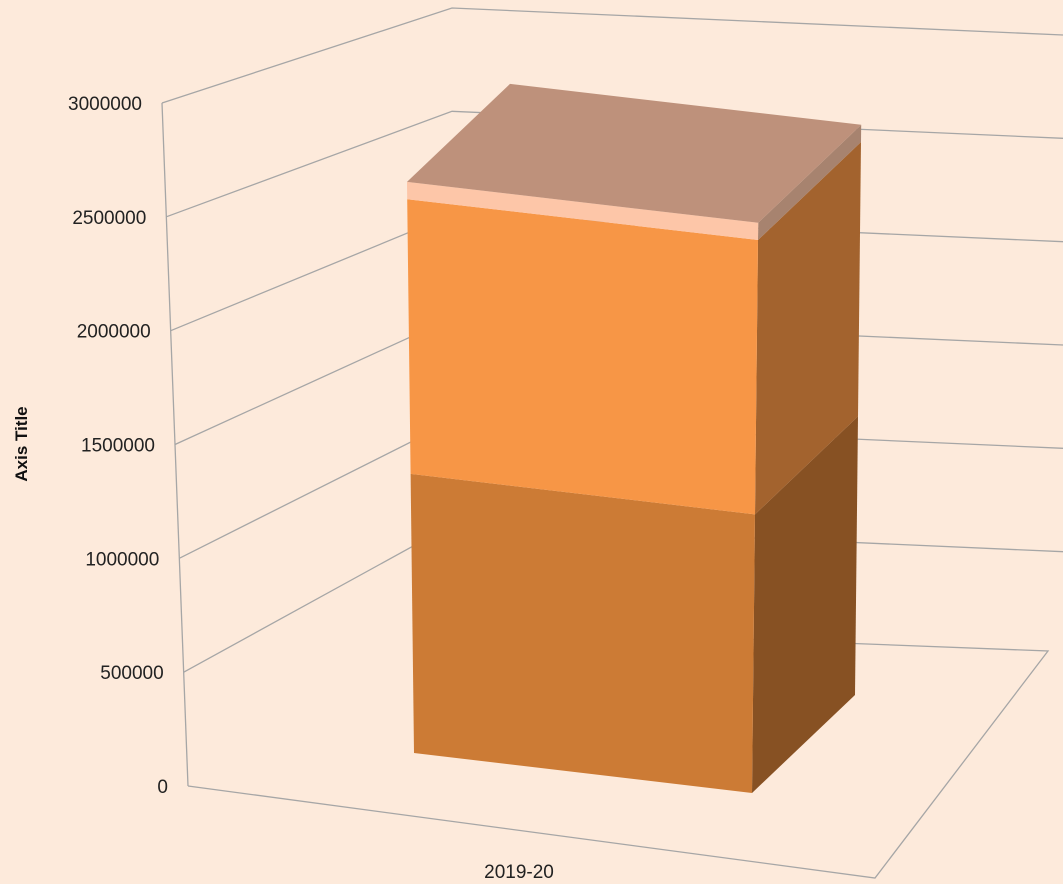 The image size is (1063, 884). I want to click on y-tick-label: 1000000, so click(122, 559).